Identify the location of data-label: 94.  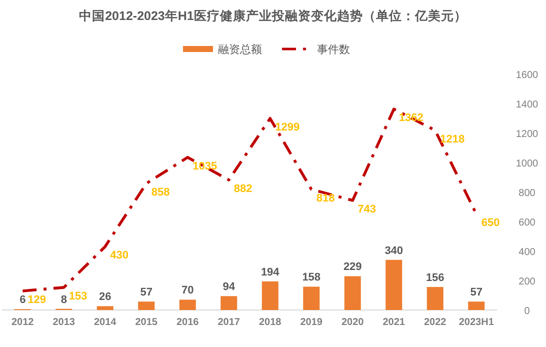
(229, 287).